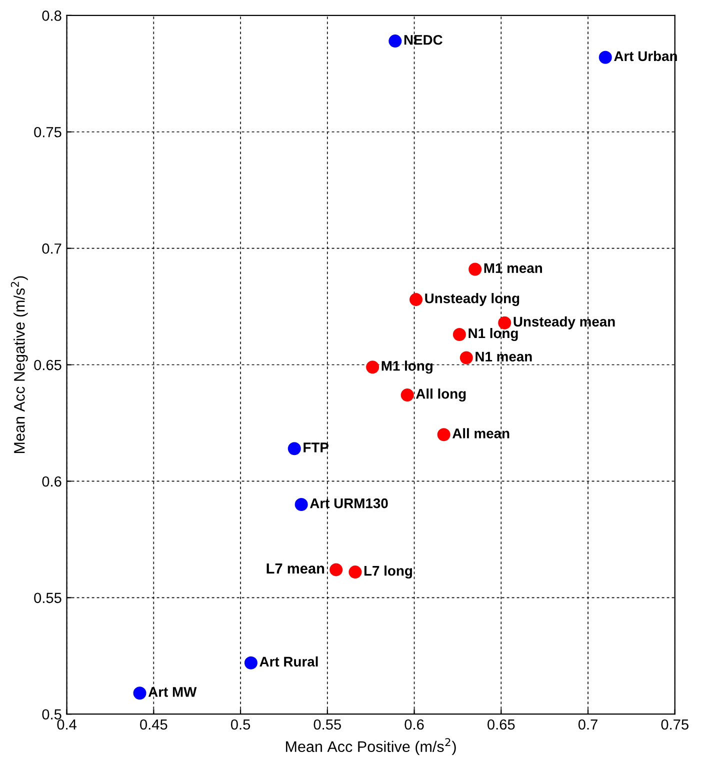  Describe the element at coordinates (513, 268) in the screenshot. I see `data-label: M1 mean` at that location.